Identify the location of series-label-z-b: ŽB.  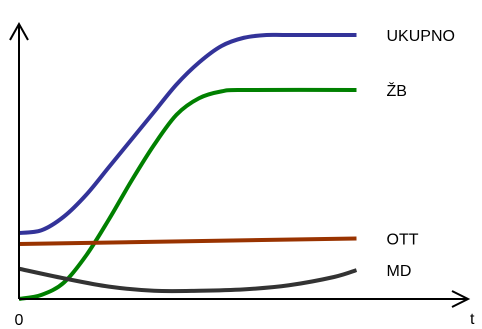
(397, 90).